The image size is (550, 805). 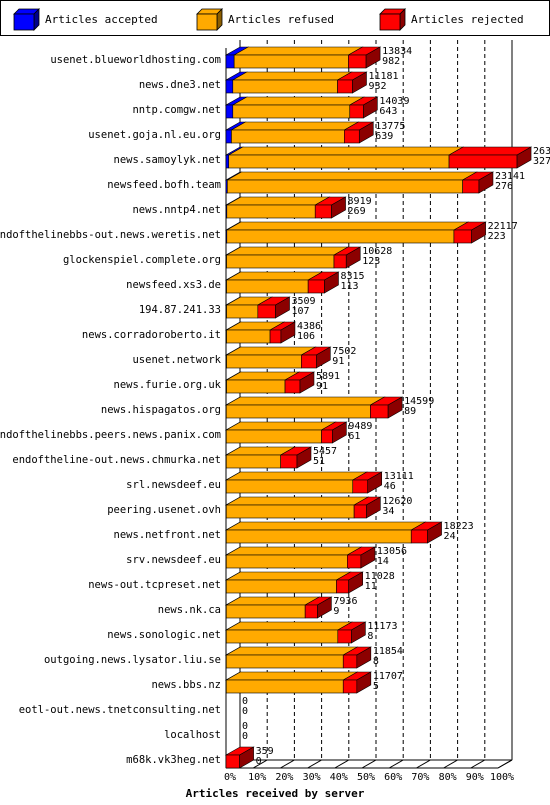 I want to click on legend-label: Articles accepted, so click(x=101, y=19).